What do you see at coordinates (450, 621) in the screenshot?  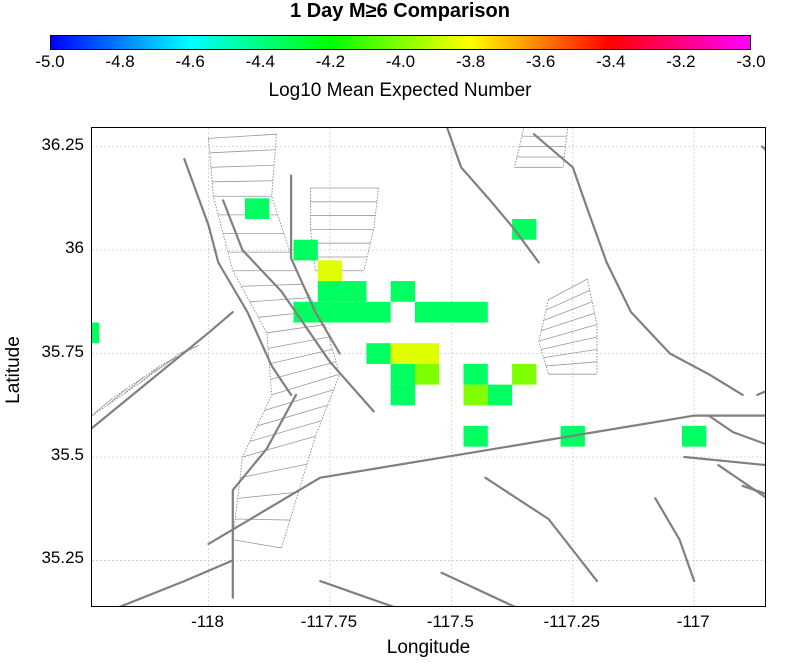 I see `x-tick-label: -117.5` at bounding box center [450, 621].